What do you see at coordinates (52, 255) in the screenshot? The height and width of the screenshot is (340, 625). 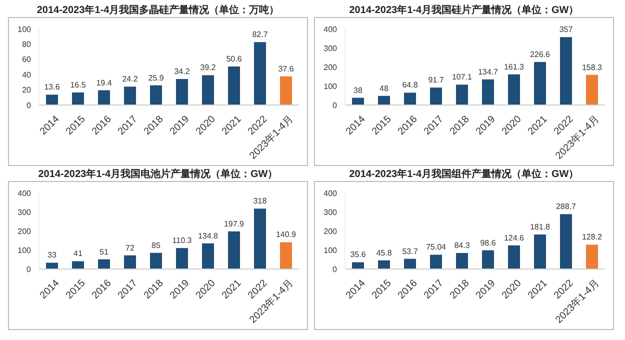 I see `data-label: 33` at bounding box center [52, 255].